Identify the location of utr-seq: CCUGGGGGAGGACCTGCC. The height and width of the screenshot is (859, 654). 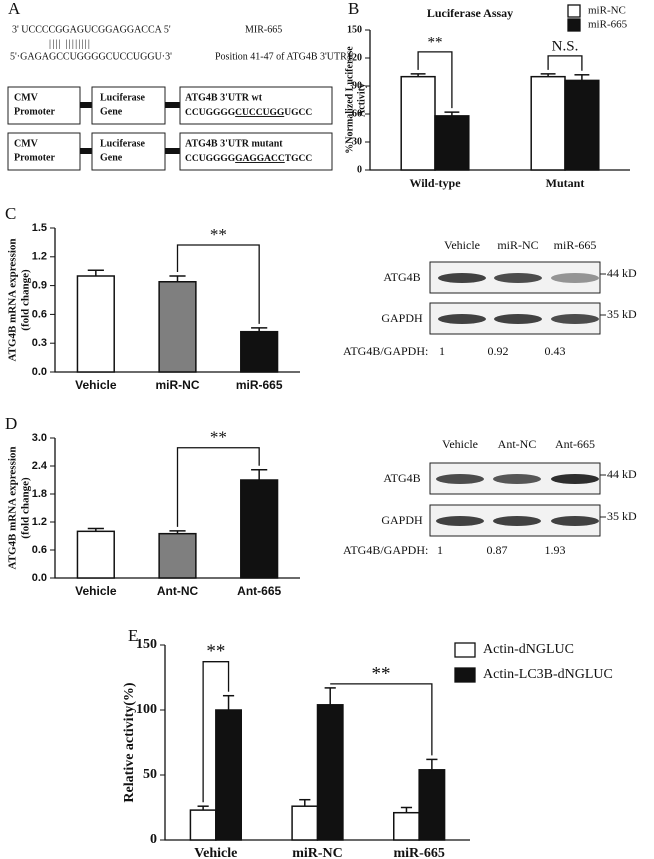
(248, 159).